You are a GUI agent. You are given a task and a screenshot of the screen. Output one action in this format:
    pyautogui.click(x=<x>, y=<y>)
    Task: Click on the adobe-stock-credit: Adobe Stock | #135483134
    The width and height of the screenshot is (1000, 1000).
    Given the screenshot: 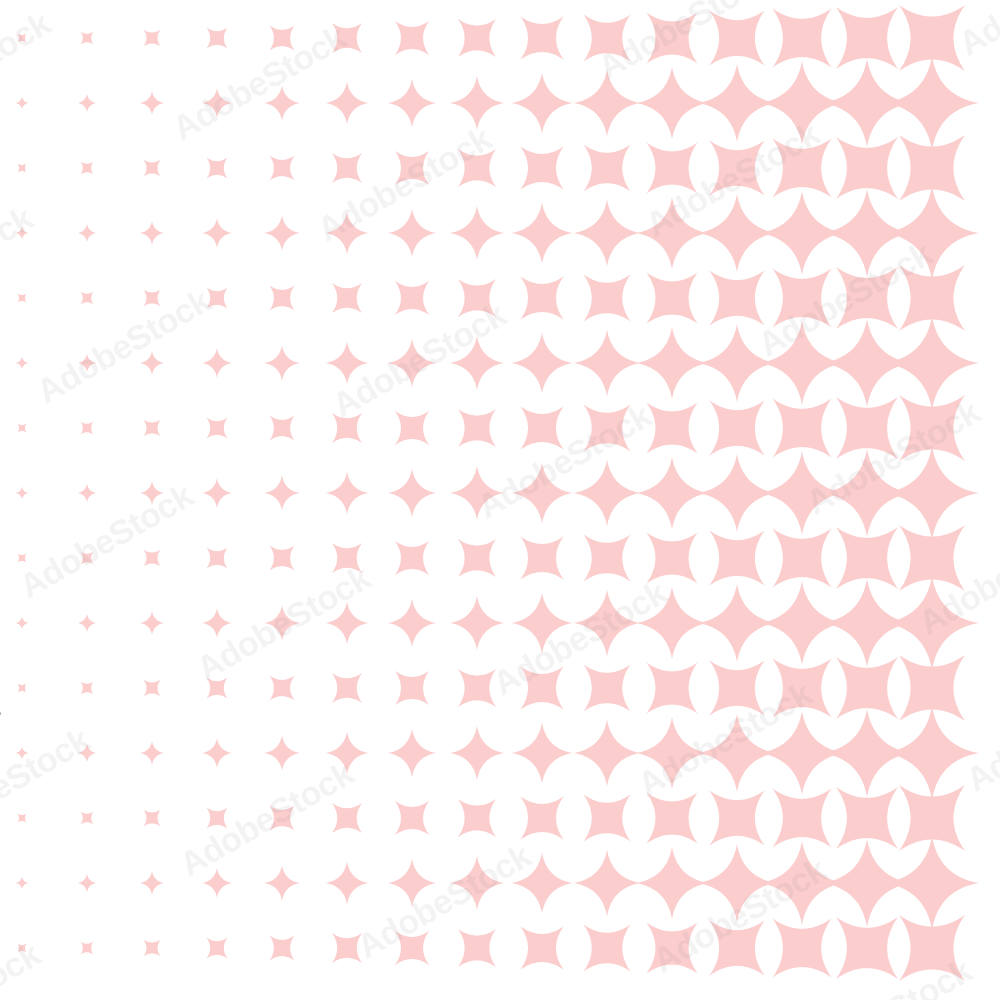 What is the action you would take?
    pyautogui.click(x=1, y=719)
    